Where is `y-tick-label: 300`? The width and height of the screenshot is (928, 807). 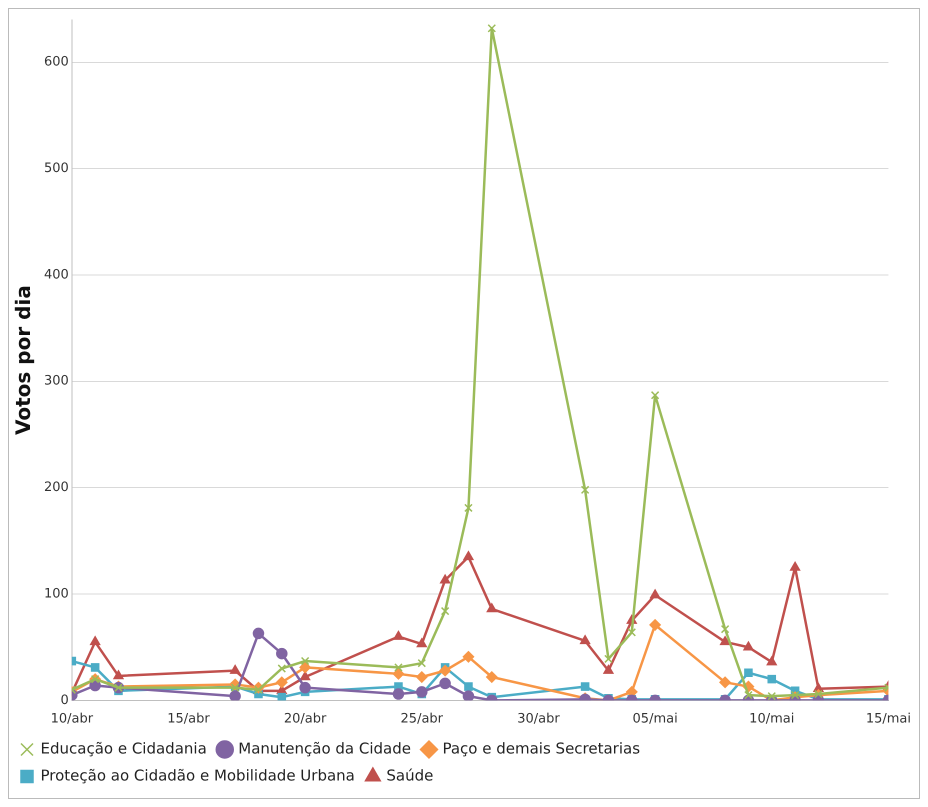
y-tick-label: 300 is located at coordinates (56, 381).